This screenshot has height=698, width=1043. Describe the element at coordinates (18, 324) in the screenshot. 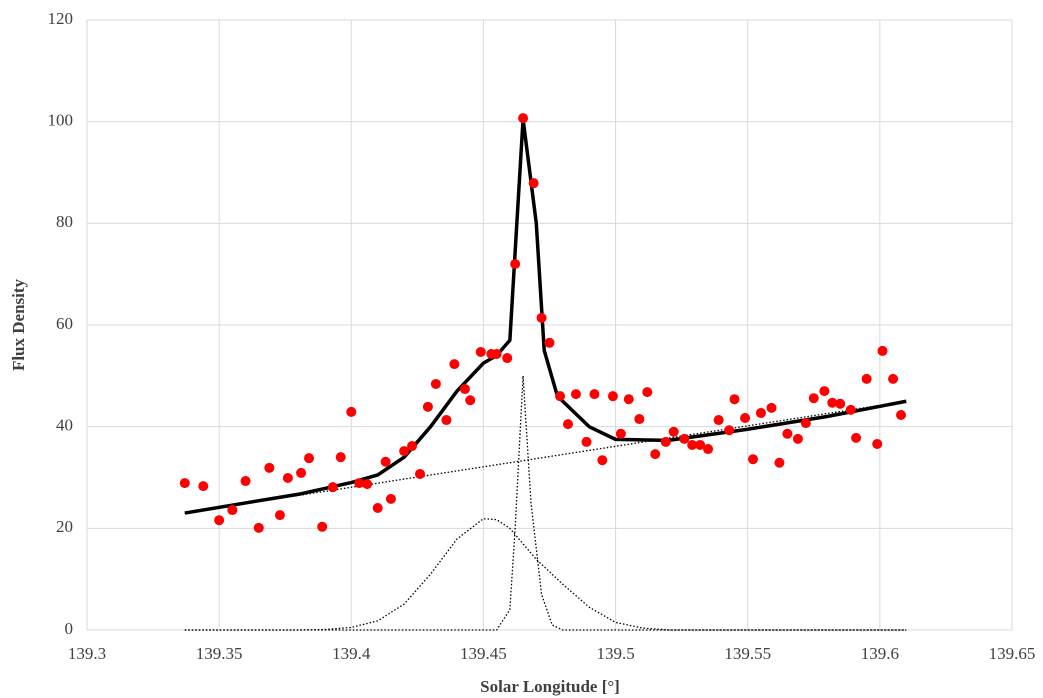

I see `y-axis-title: Flux Density` at that location.